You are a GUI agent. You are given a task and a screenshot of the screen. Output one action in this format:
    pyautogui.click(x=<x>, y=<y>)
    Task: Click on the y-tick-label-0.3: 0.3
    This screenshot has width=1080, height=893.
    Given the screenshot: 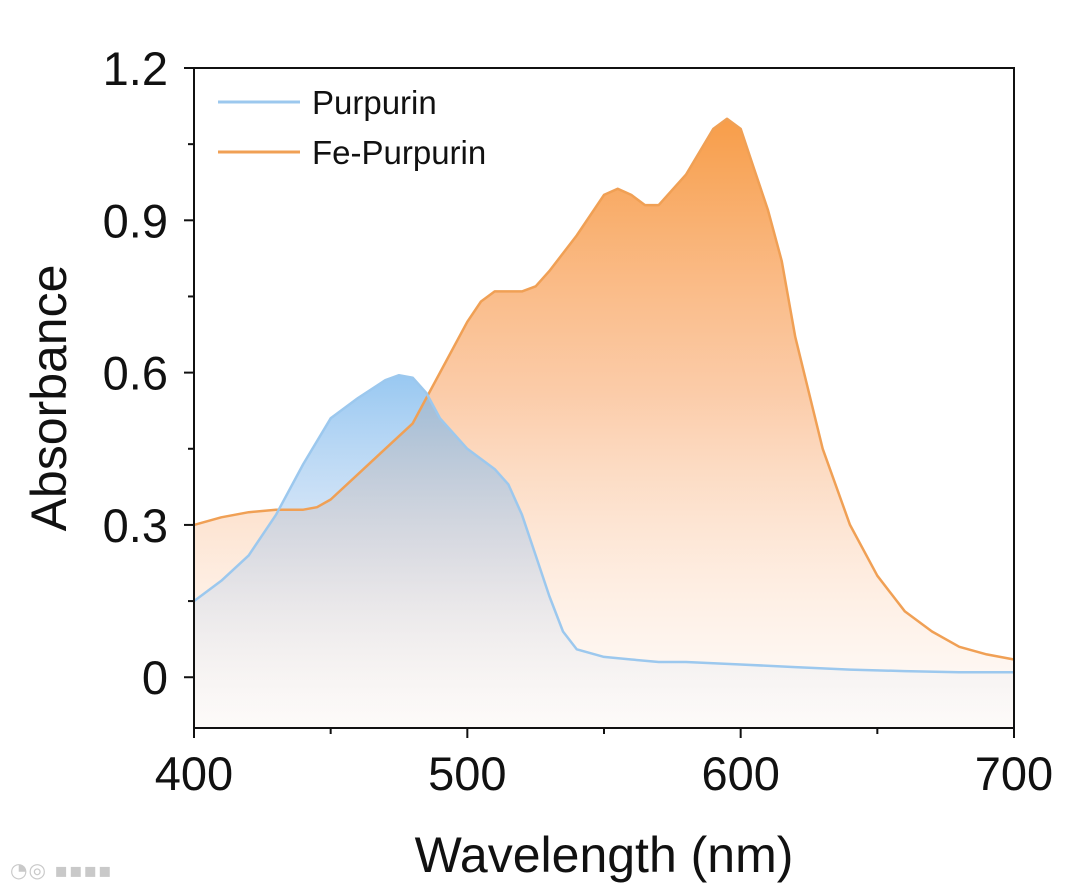 What is the action you would take?
    pyautogui.click(x=135, y=525)
    